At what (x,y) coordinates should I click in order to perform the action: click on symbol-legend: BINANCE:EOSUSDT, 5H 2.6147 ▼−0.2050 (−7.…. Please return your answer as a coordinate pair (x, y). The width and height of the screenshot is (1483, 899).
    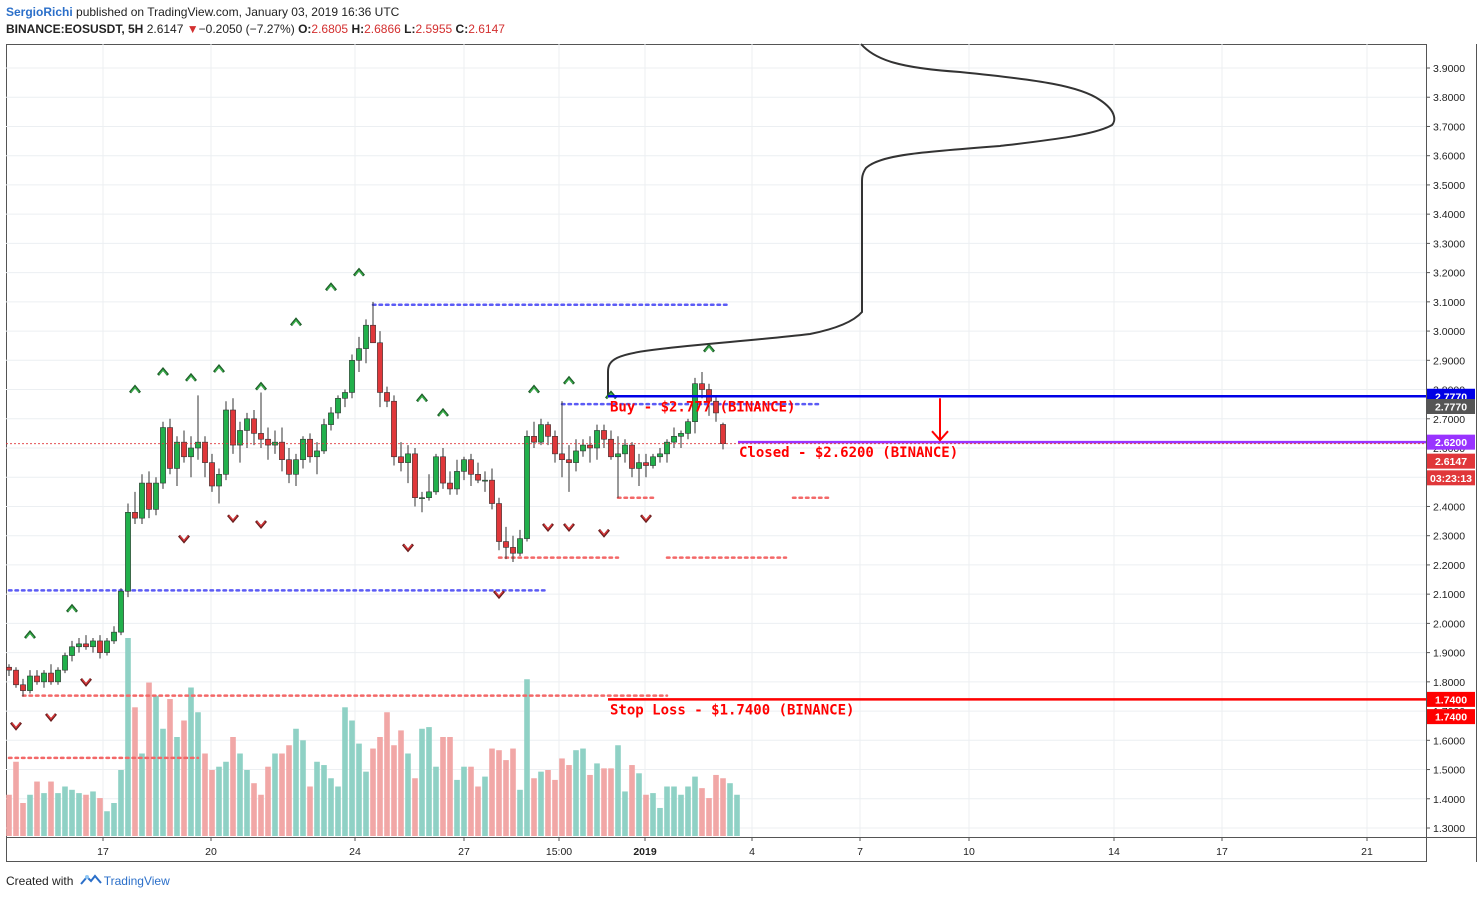
    Looking at the image, I should click on (255, 29).